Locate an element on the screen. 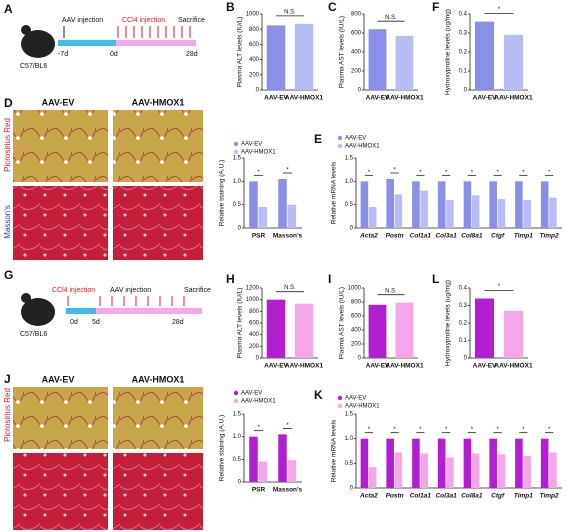 This screenshot has width=570, height=532. x-tick-label: Timp2 is located at coordinates (549, 236).